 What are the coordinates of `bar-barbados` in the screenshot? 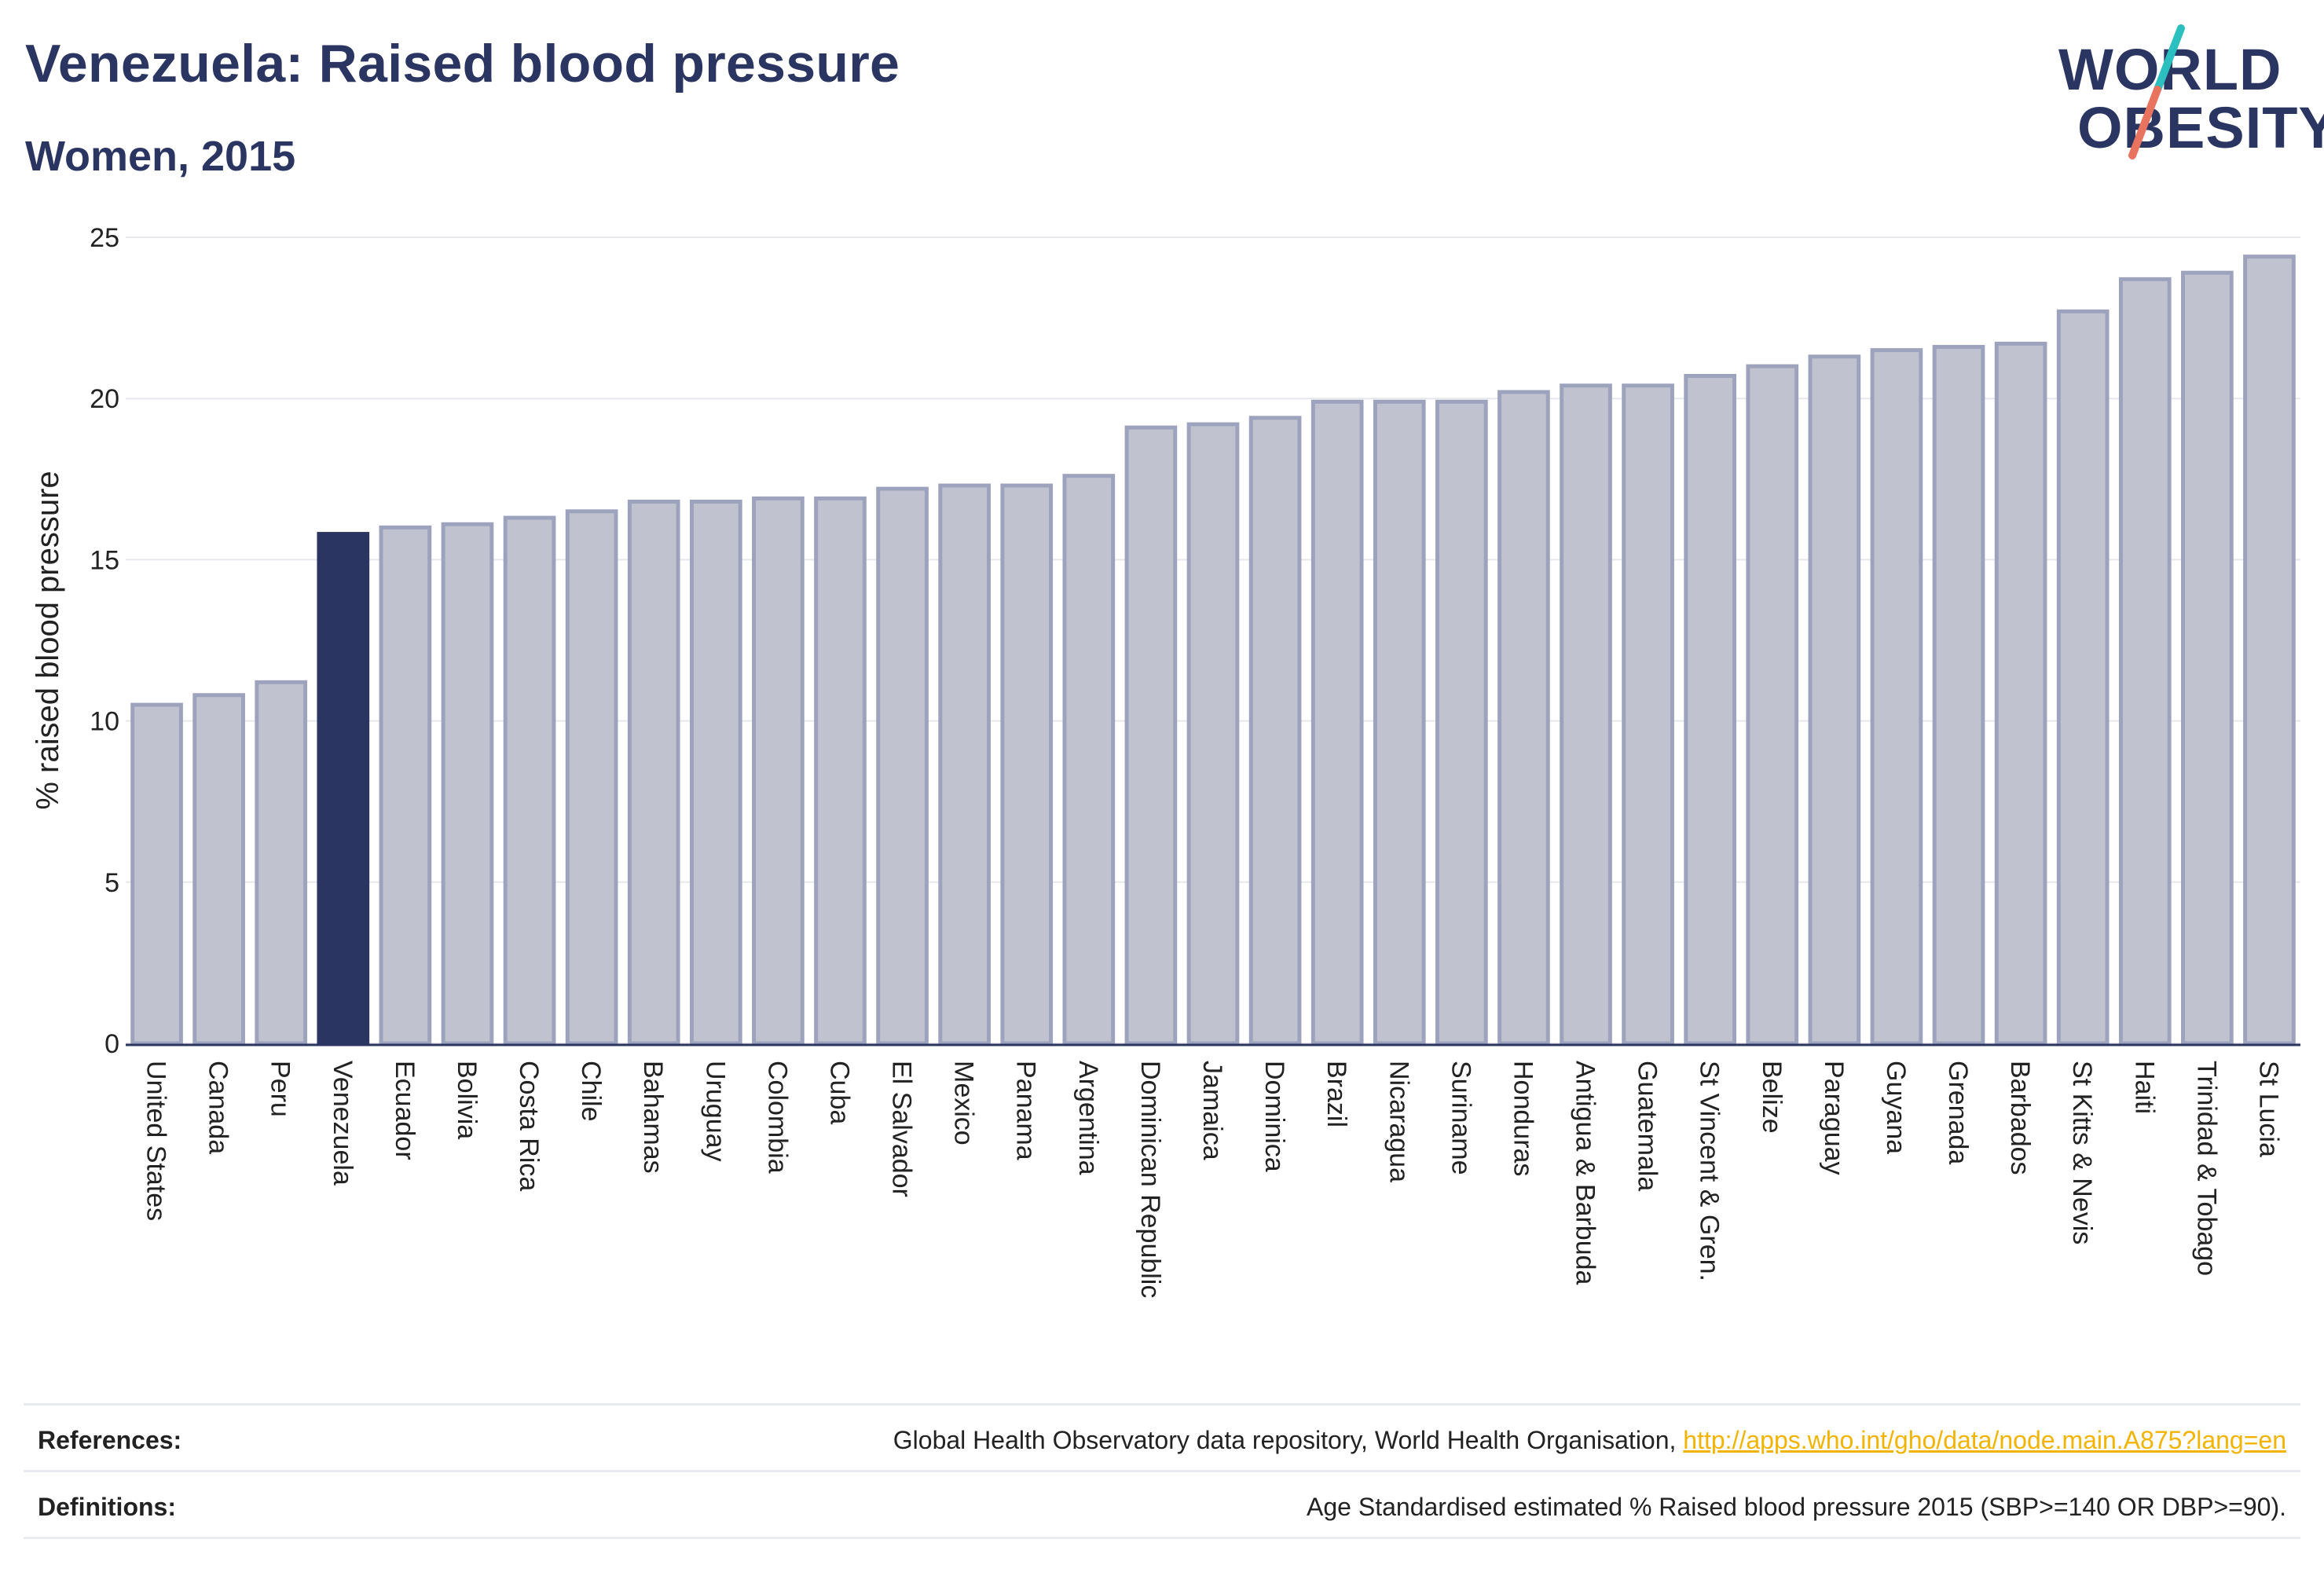 It's located at (2020, 693).